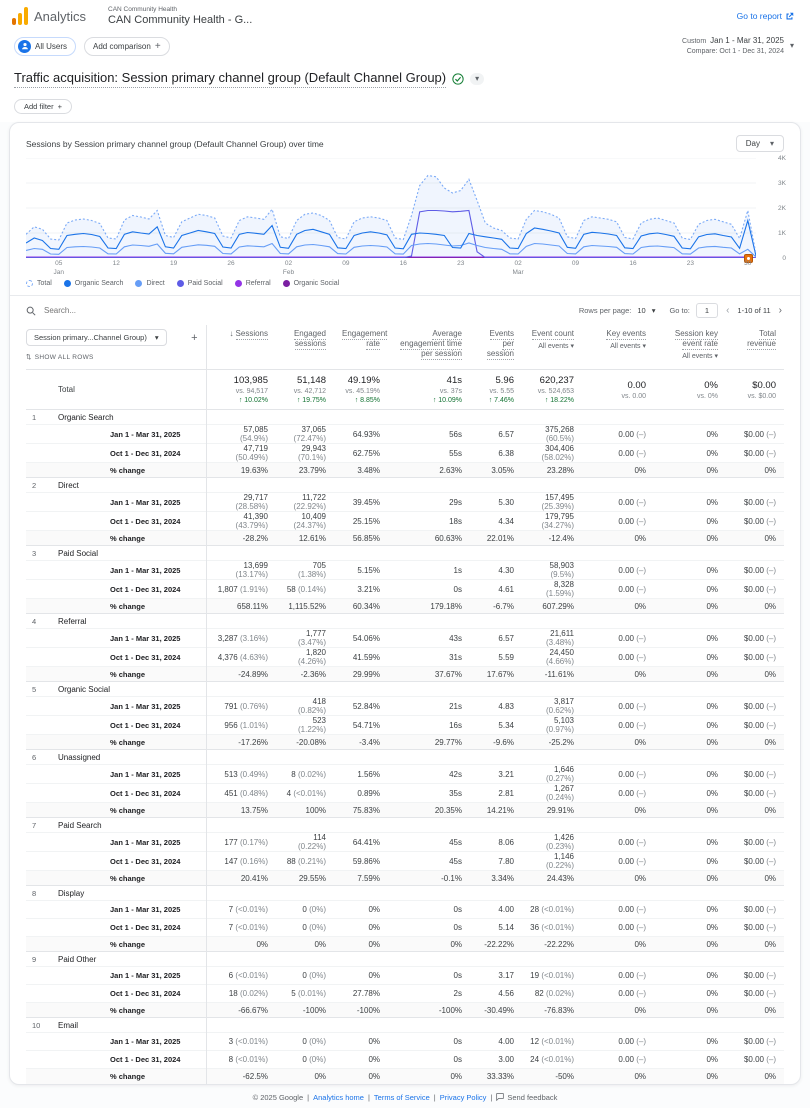 The height and width of the screenshot is (1108, 810). I want to click on search-icon, so click(31, 311).